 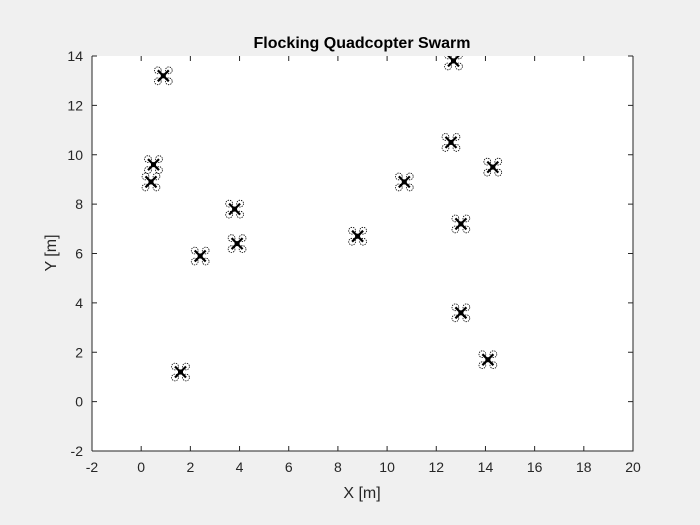 I want to click on y-tick-label: -2, so click(x=77, y=451).